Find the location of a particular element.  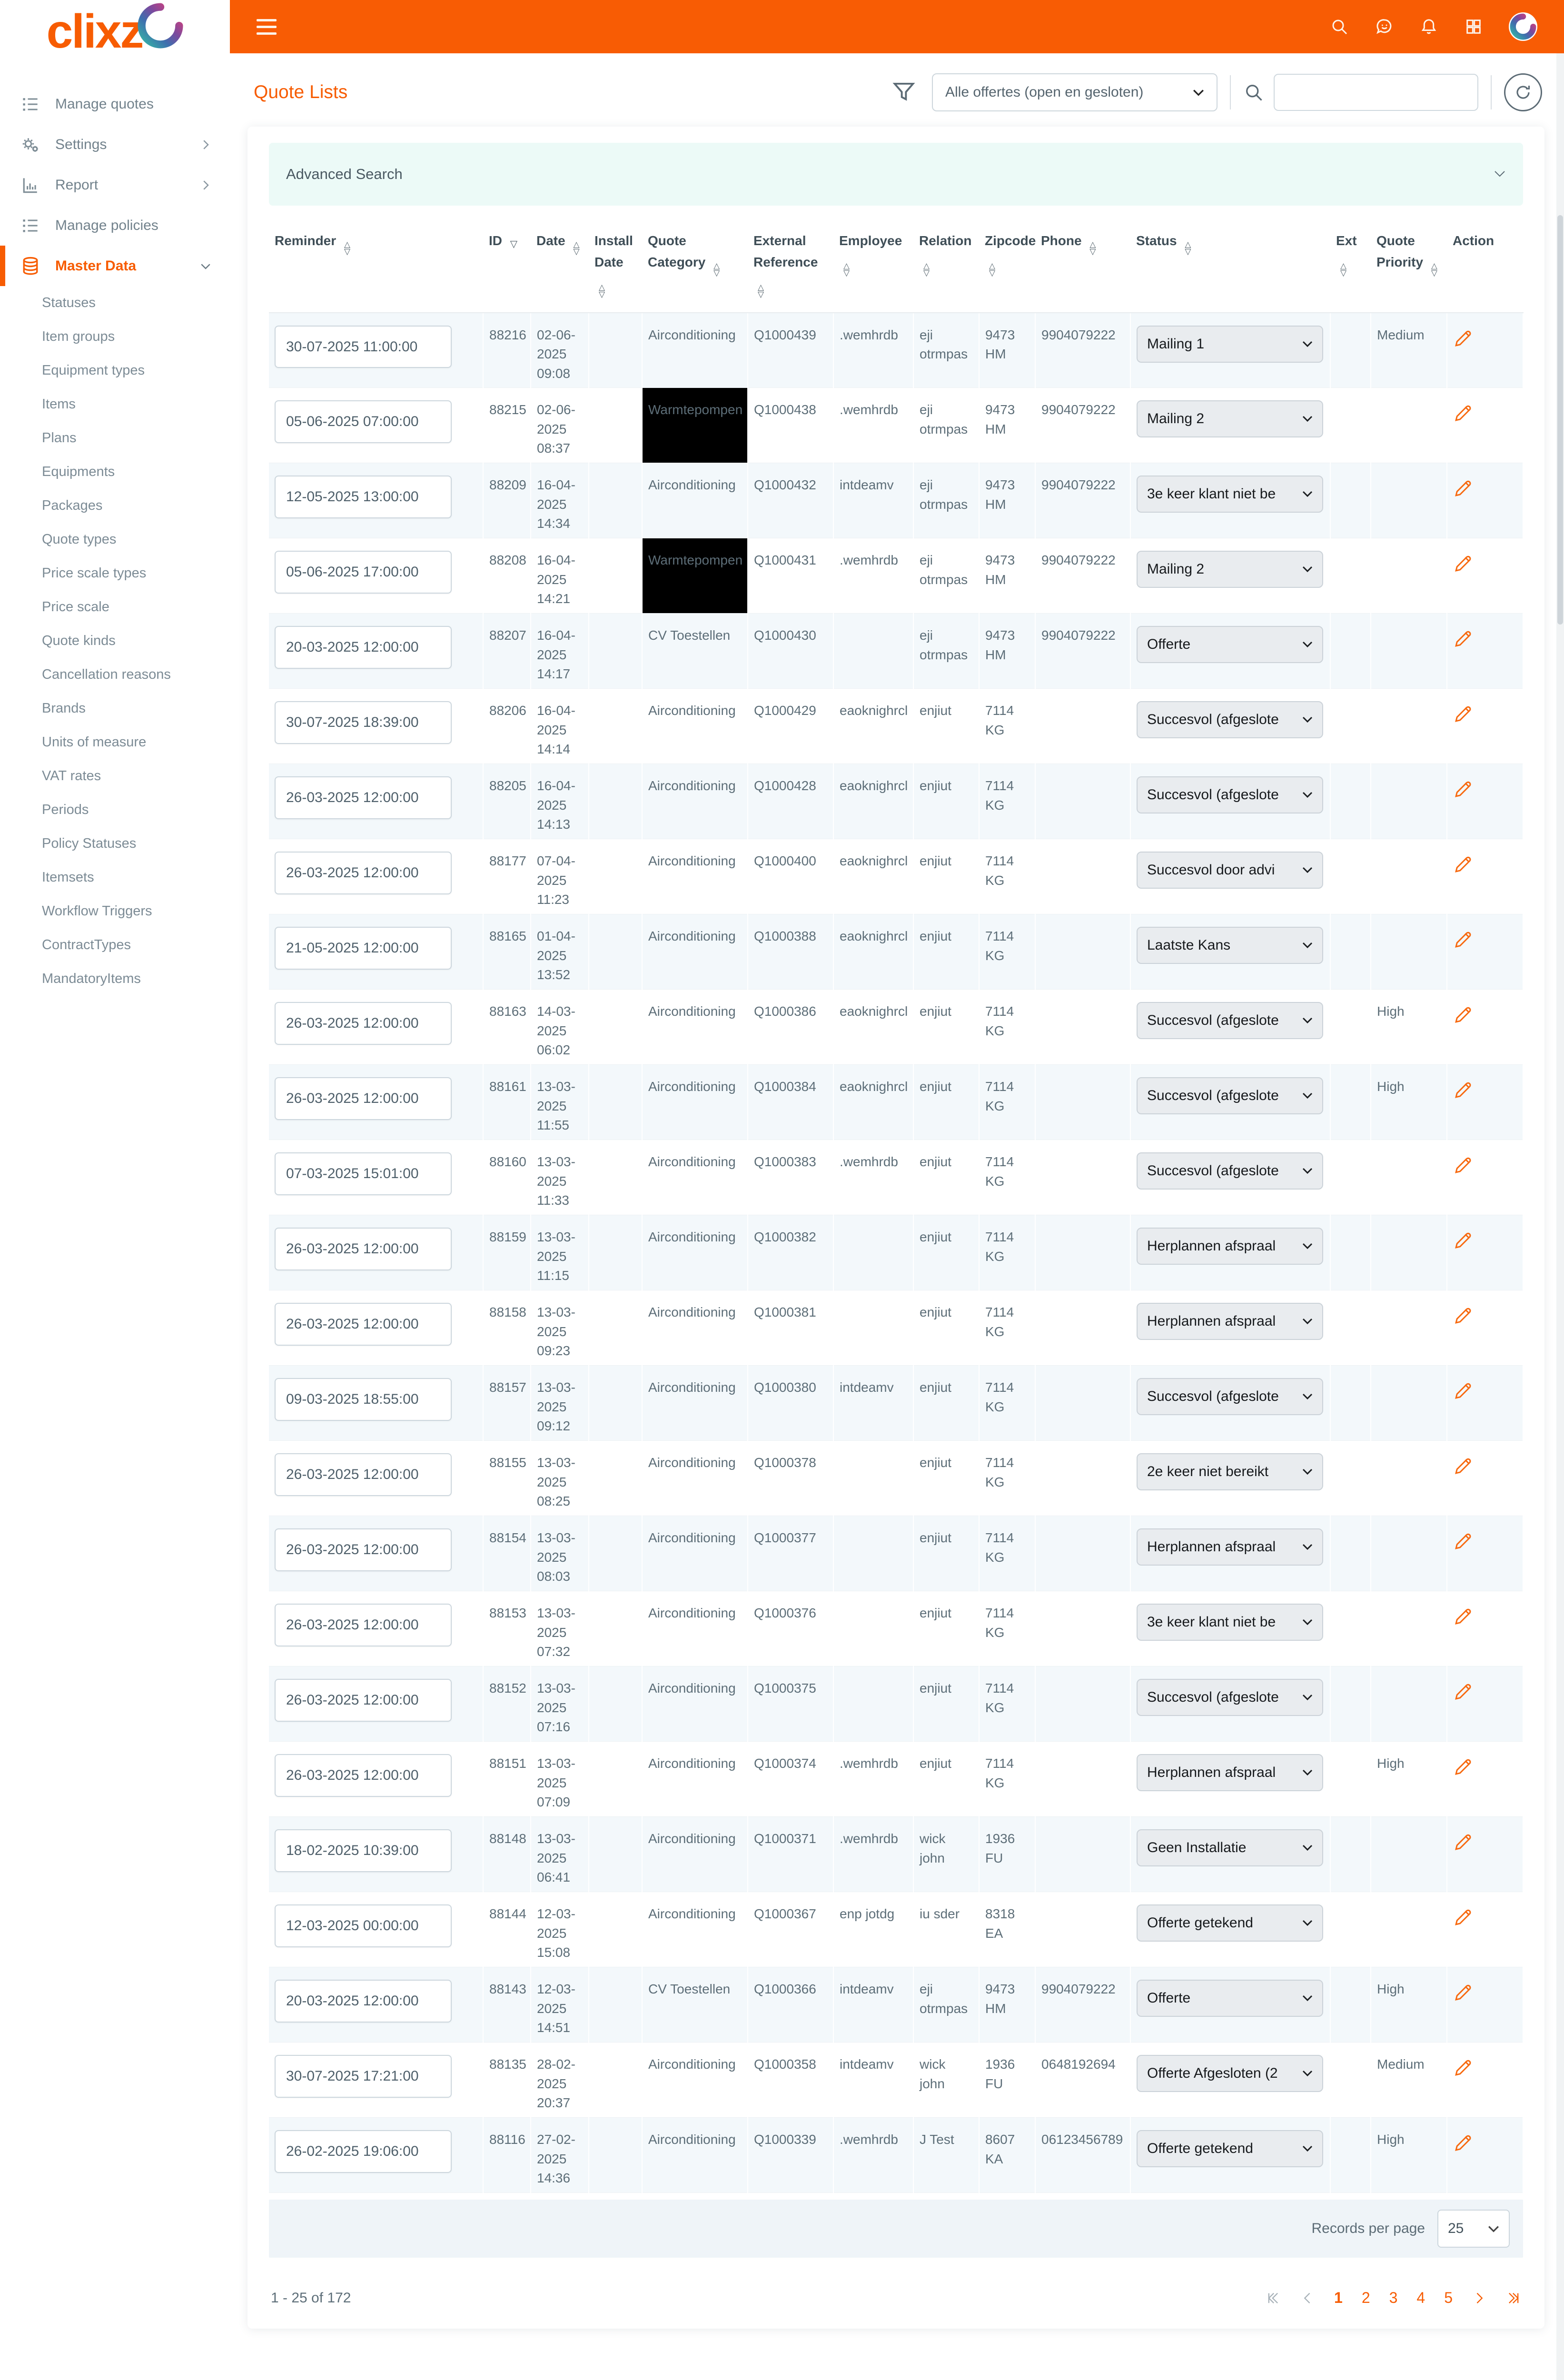

column-header-relation: Relation △ ▽ is located at coordinates (946, 265).